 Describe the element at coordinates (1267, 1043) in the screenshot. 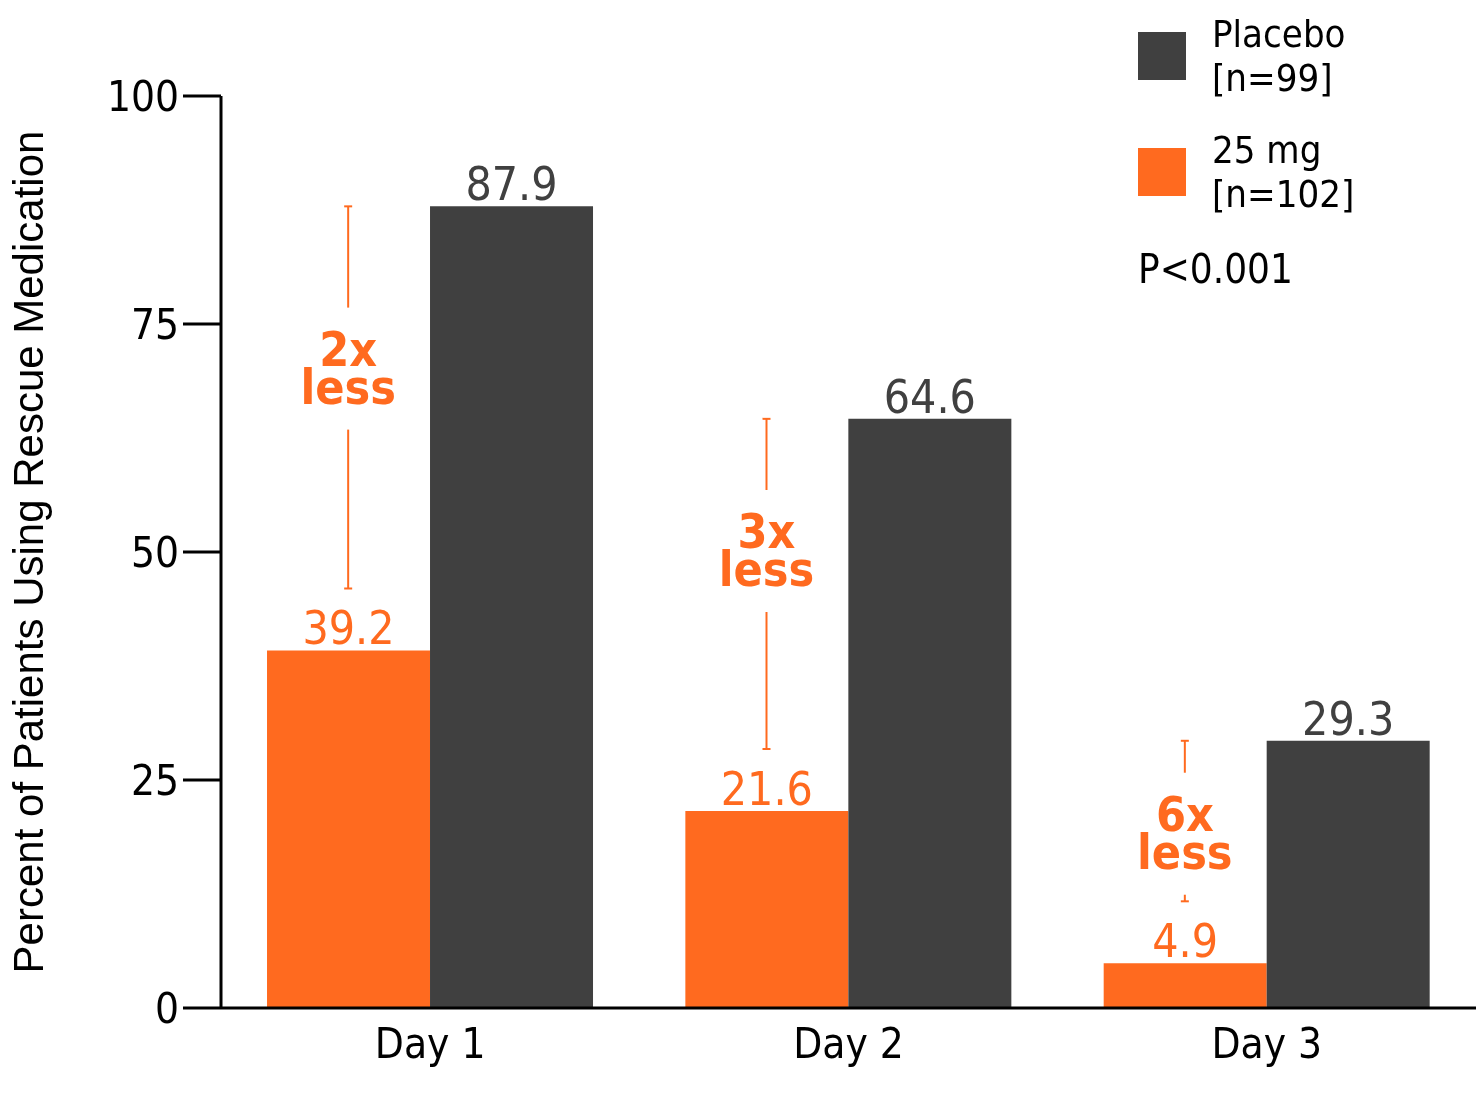

I see `x-tick-label: Day 3` at that location.